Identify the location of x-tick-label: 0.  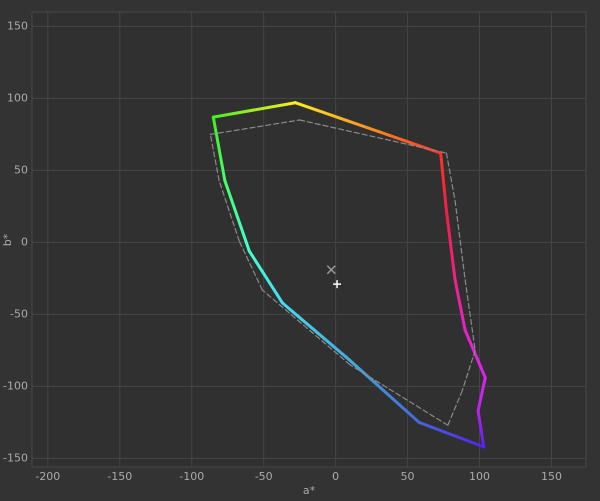
(335, 476).